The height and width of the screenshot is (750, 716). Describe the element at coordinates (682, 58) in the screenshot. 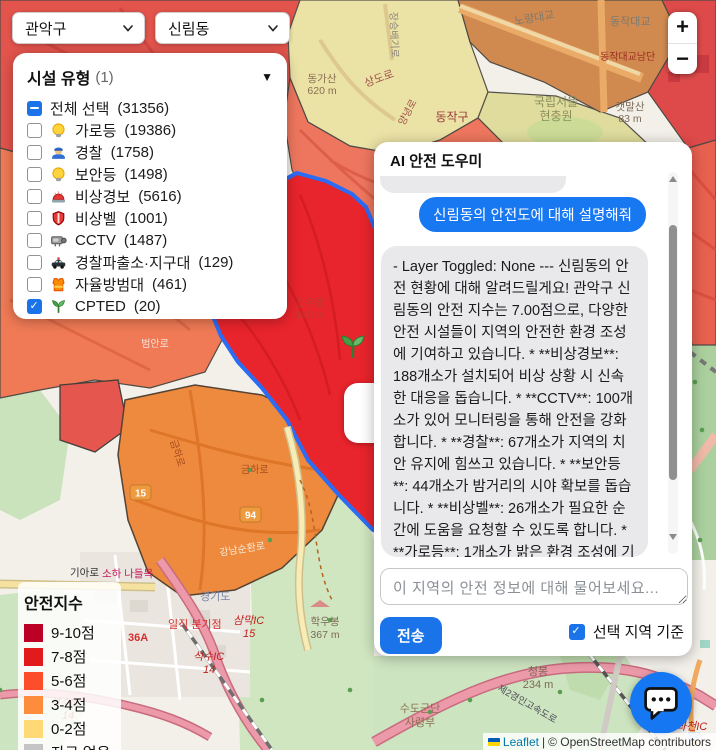

I see `zoom-out-button: −` at that location.